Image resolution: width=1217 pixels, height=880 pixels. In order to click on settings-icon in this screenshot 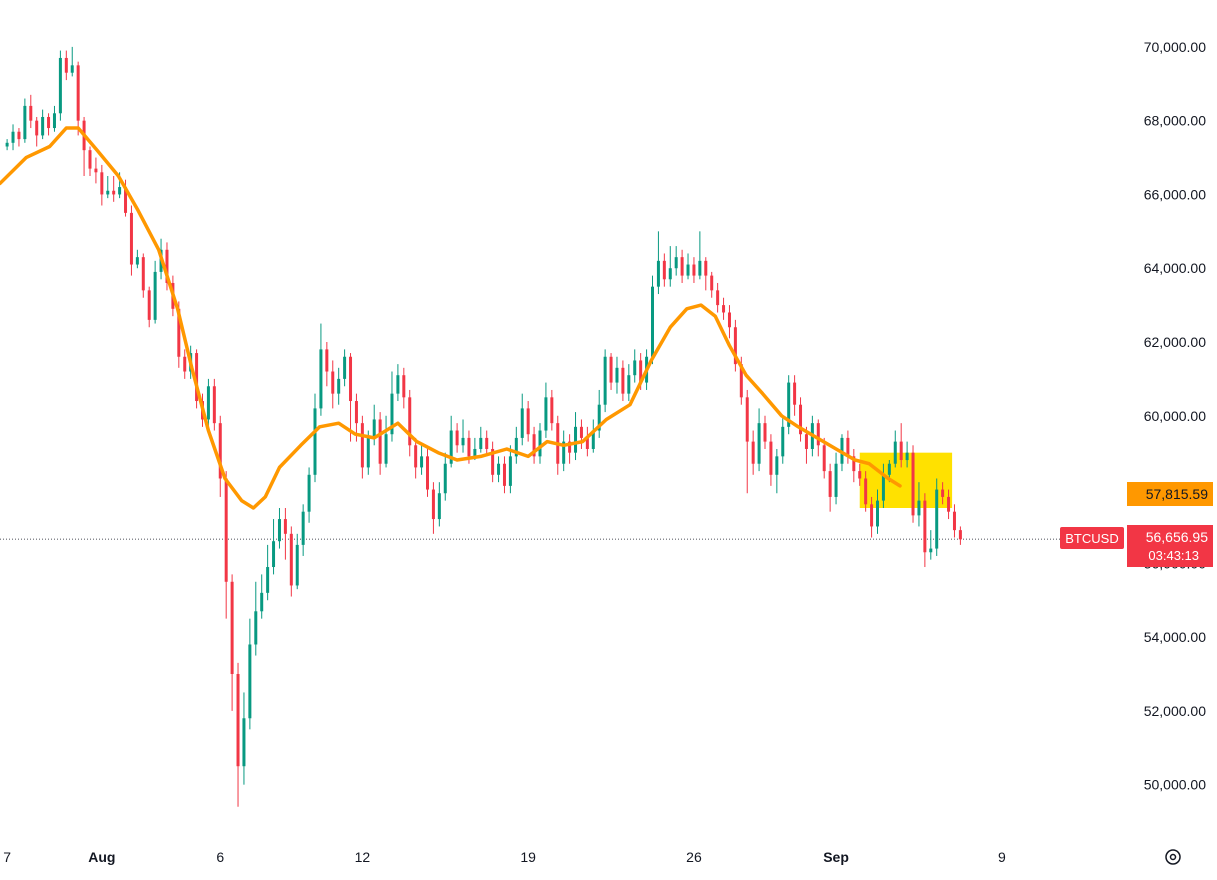, I will do `click(1173, 857)`.